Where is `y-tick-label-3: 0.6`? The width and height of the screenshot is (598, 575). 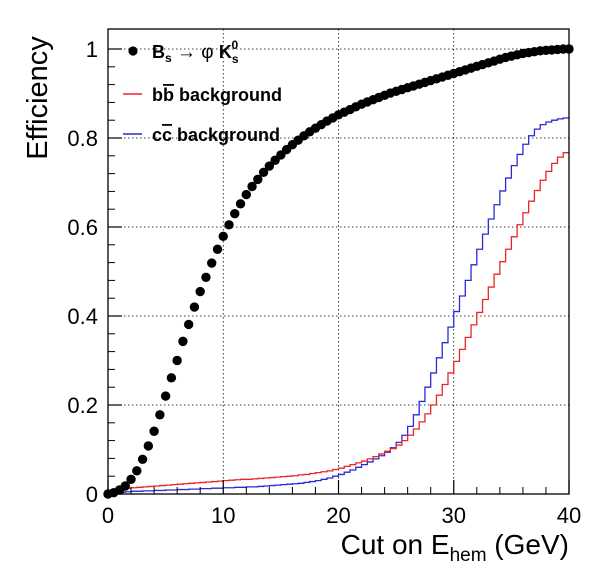 y-tick-label-3: 0.6 is located at coordinates (82, 227).